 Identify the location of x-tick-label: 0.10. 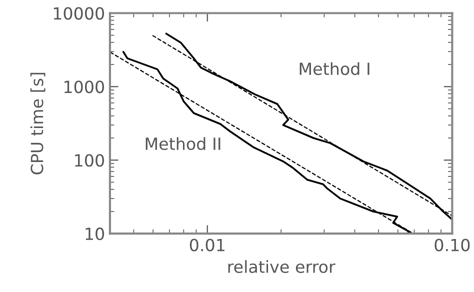
(452, 245).